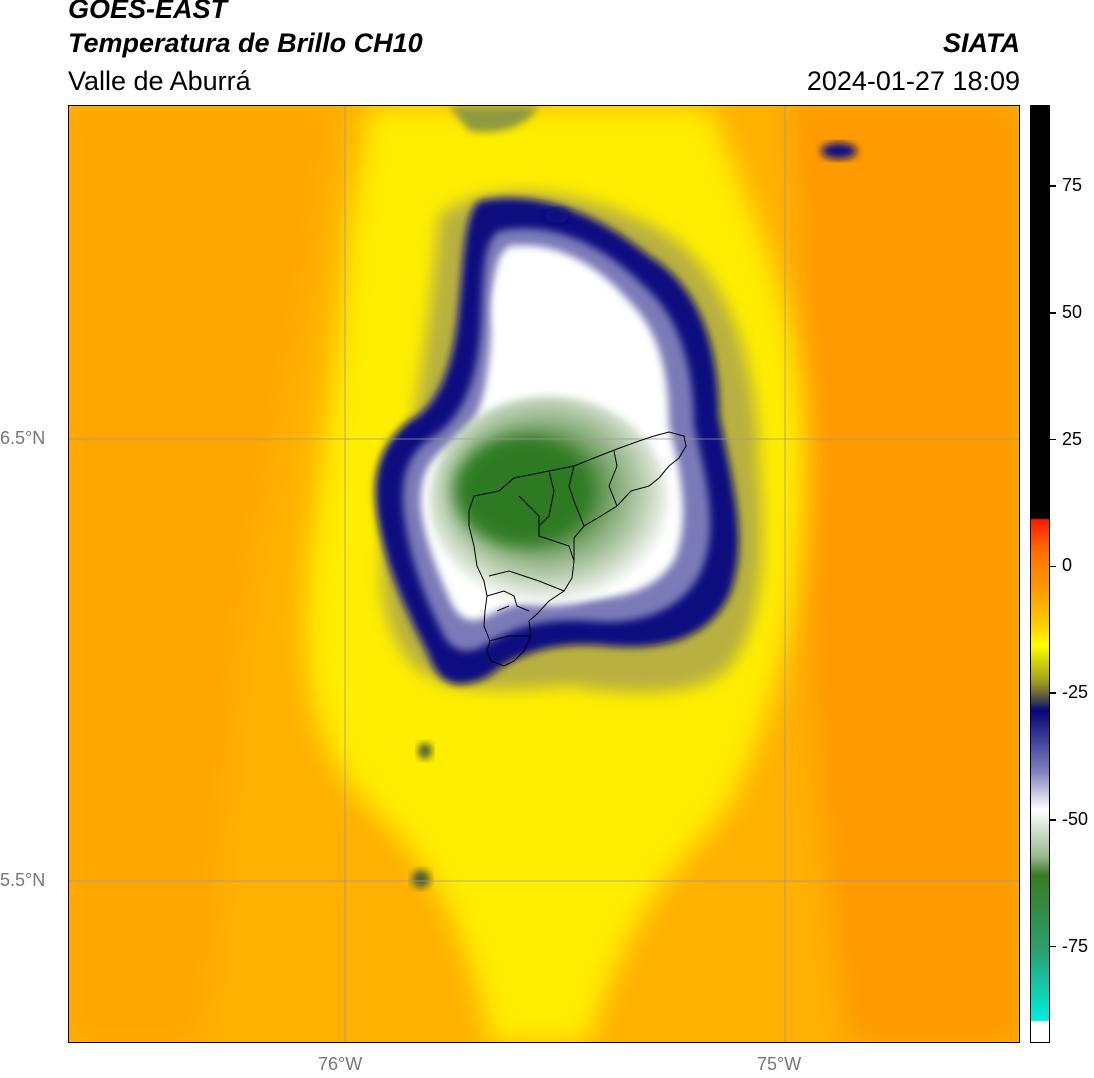 This screenshot has width=1094, height=1078. I want to click on colorbar-fill, so click(1040, 574).